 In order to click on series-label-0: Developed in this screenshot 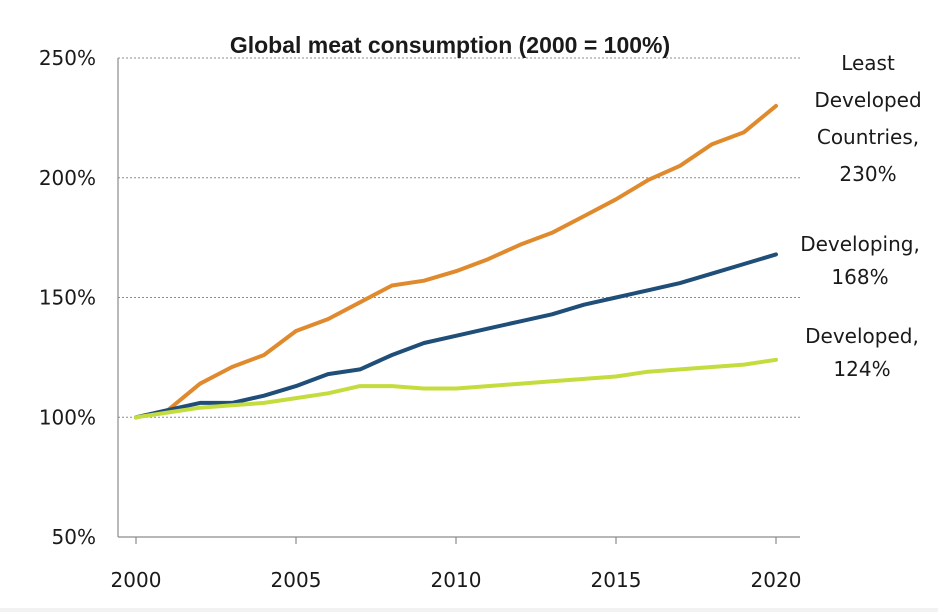, I will do `click(867, 100)`.